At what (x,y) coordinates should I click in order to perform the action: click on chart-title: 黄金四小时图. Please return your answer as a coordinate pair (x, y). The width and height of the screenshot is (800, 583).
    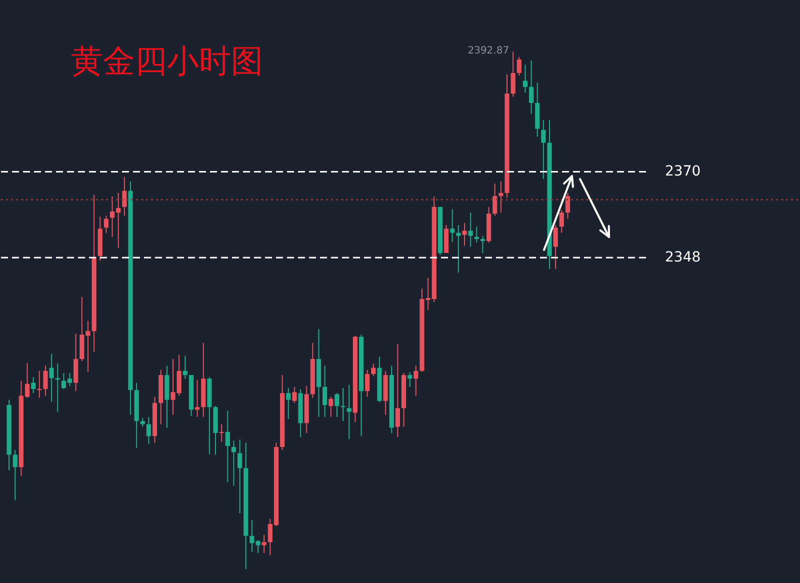
    Looking at the image, I should click on (167, 61).